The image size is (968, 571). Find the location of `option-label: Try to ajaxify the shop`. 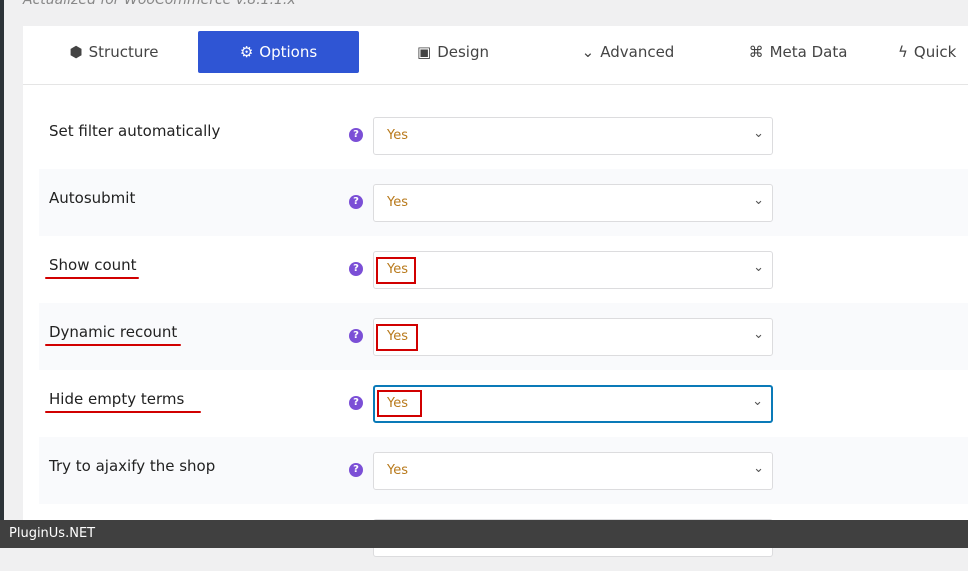

option-label: Try to ajaxify the shop is located at coordinates (132, 466).